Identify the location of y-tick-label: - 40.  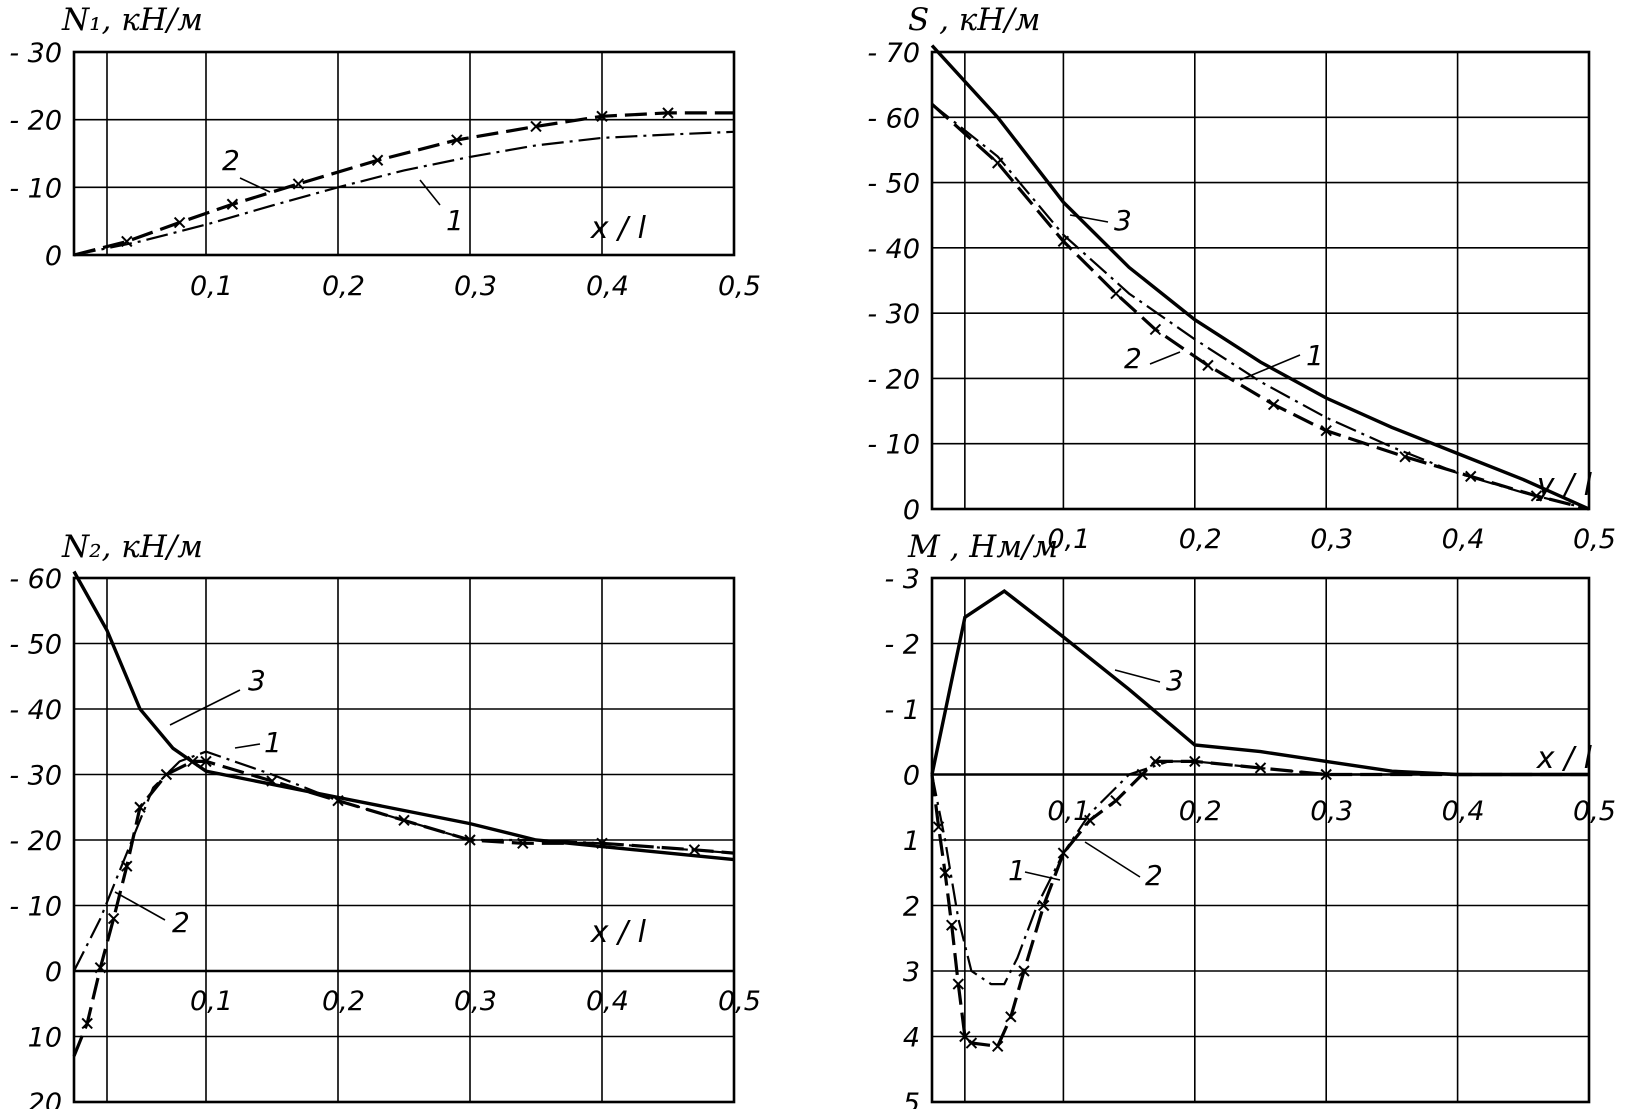
(893, 249).